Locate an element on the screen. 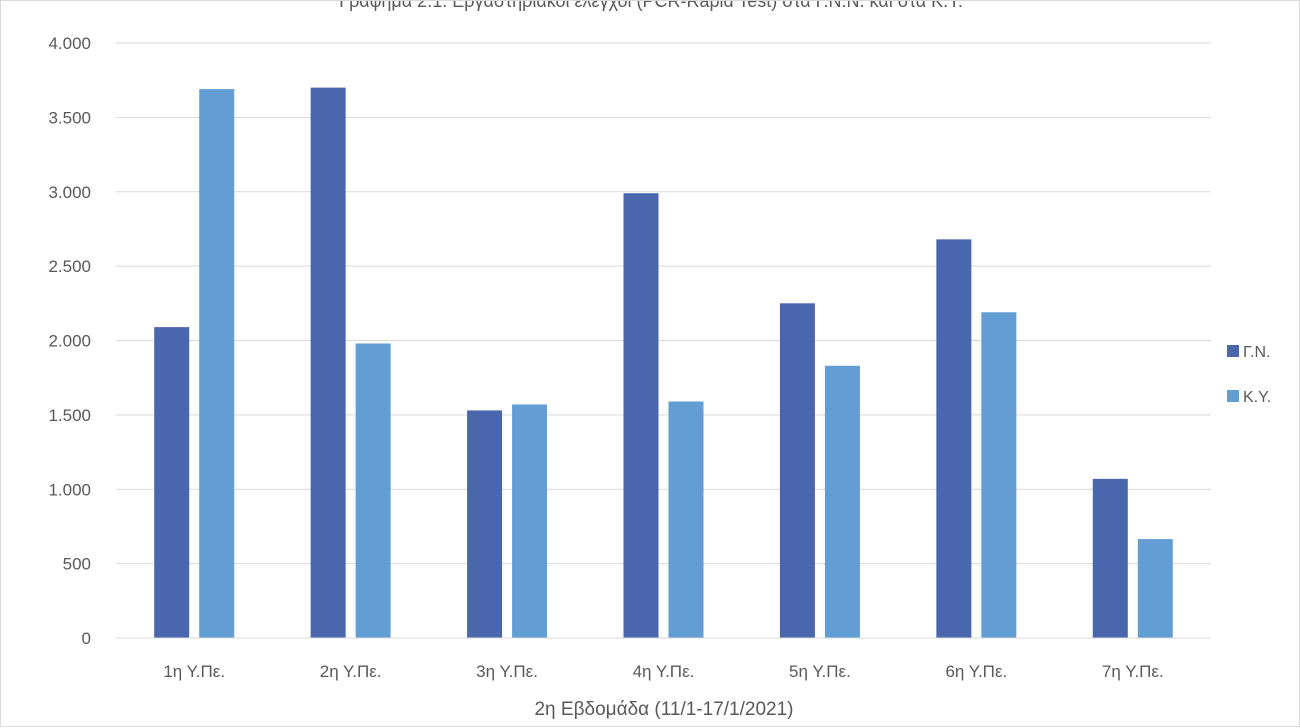 This screenshot has height=728, width=1300. y-tick-label: 1.500 is located at coordinates (69, 415).